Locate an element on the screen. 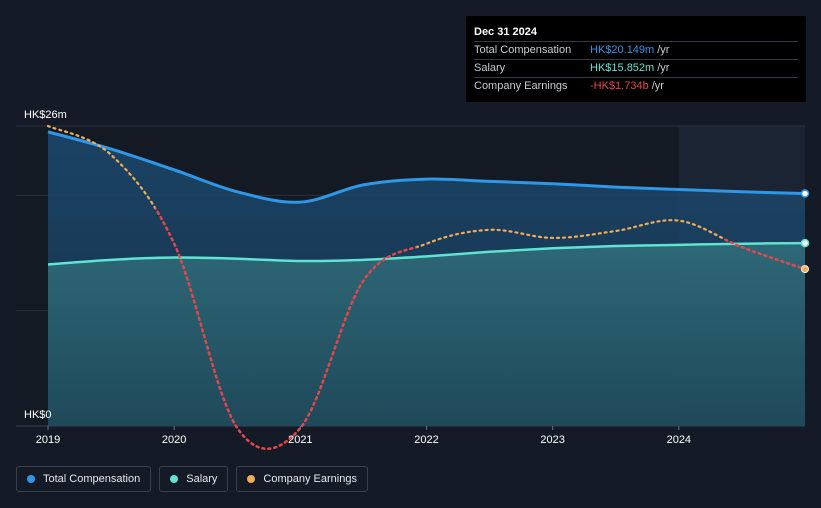 This screenshot has width=821, height=508. x-tick-label: 2023 is located at coordinates (552, 440).